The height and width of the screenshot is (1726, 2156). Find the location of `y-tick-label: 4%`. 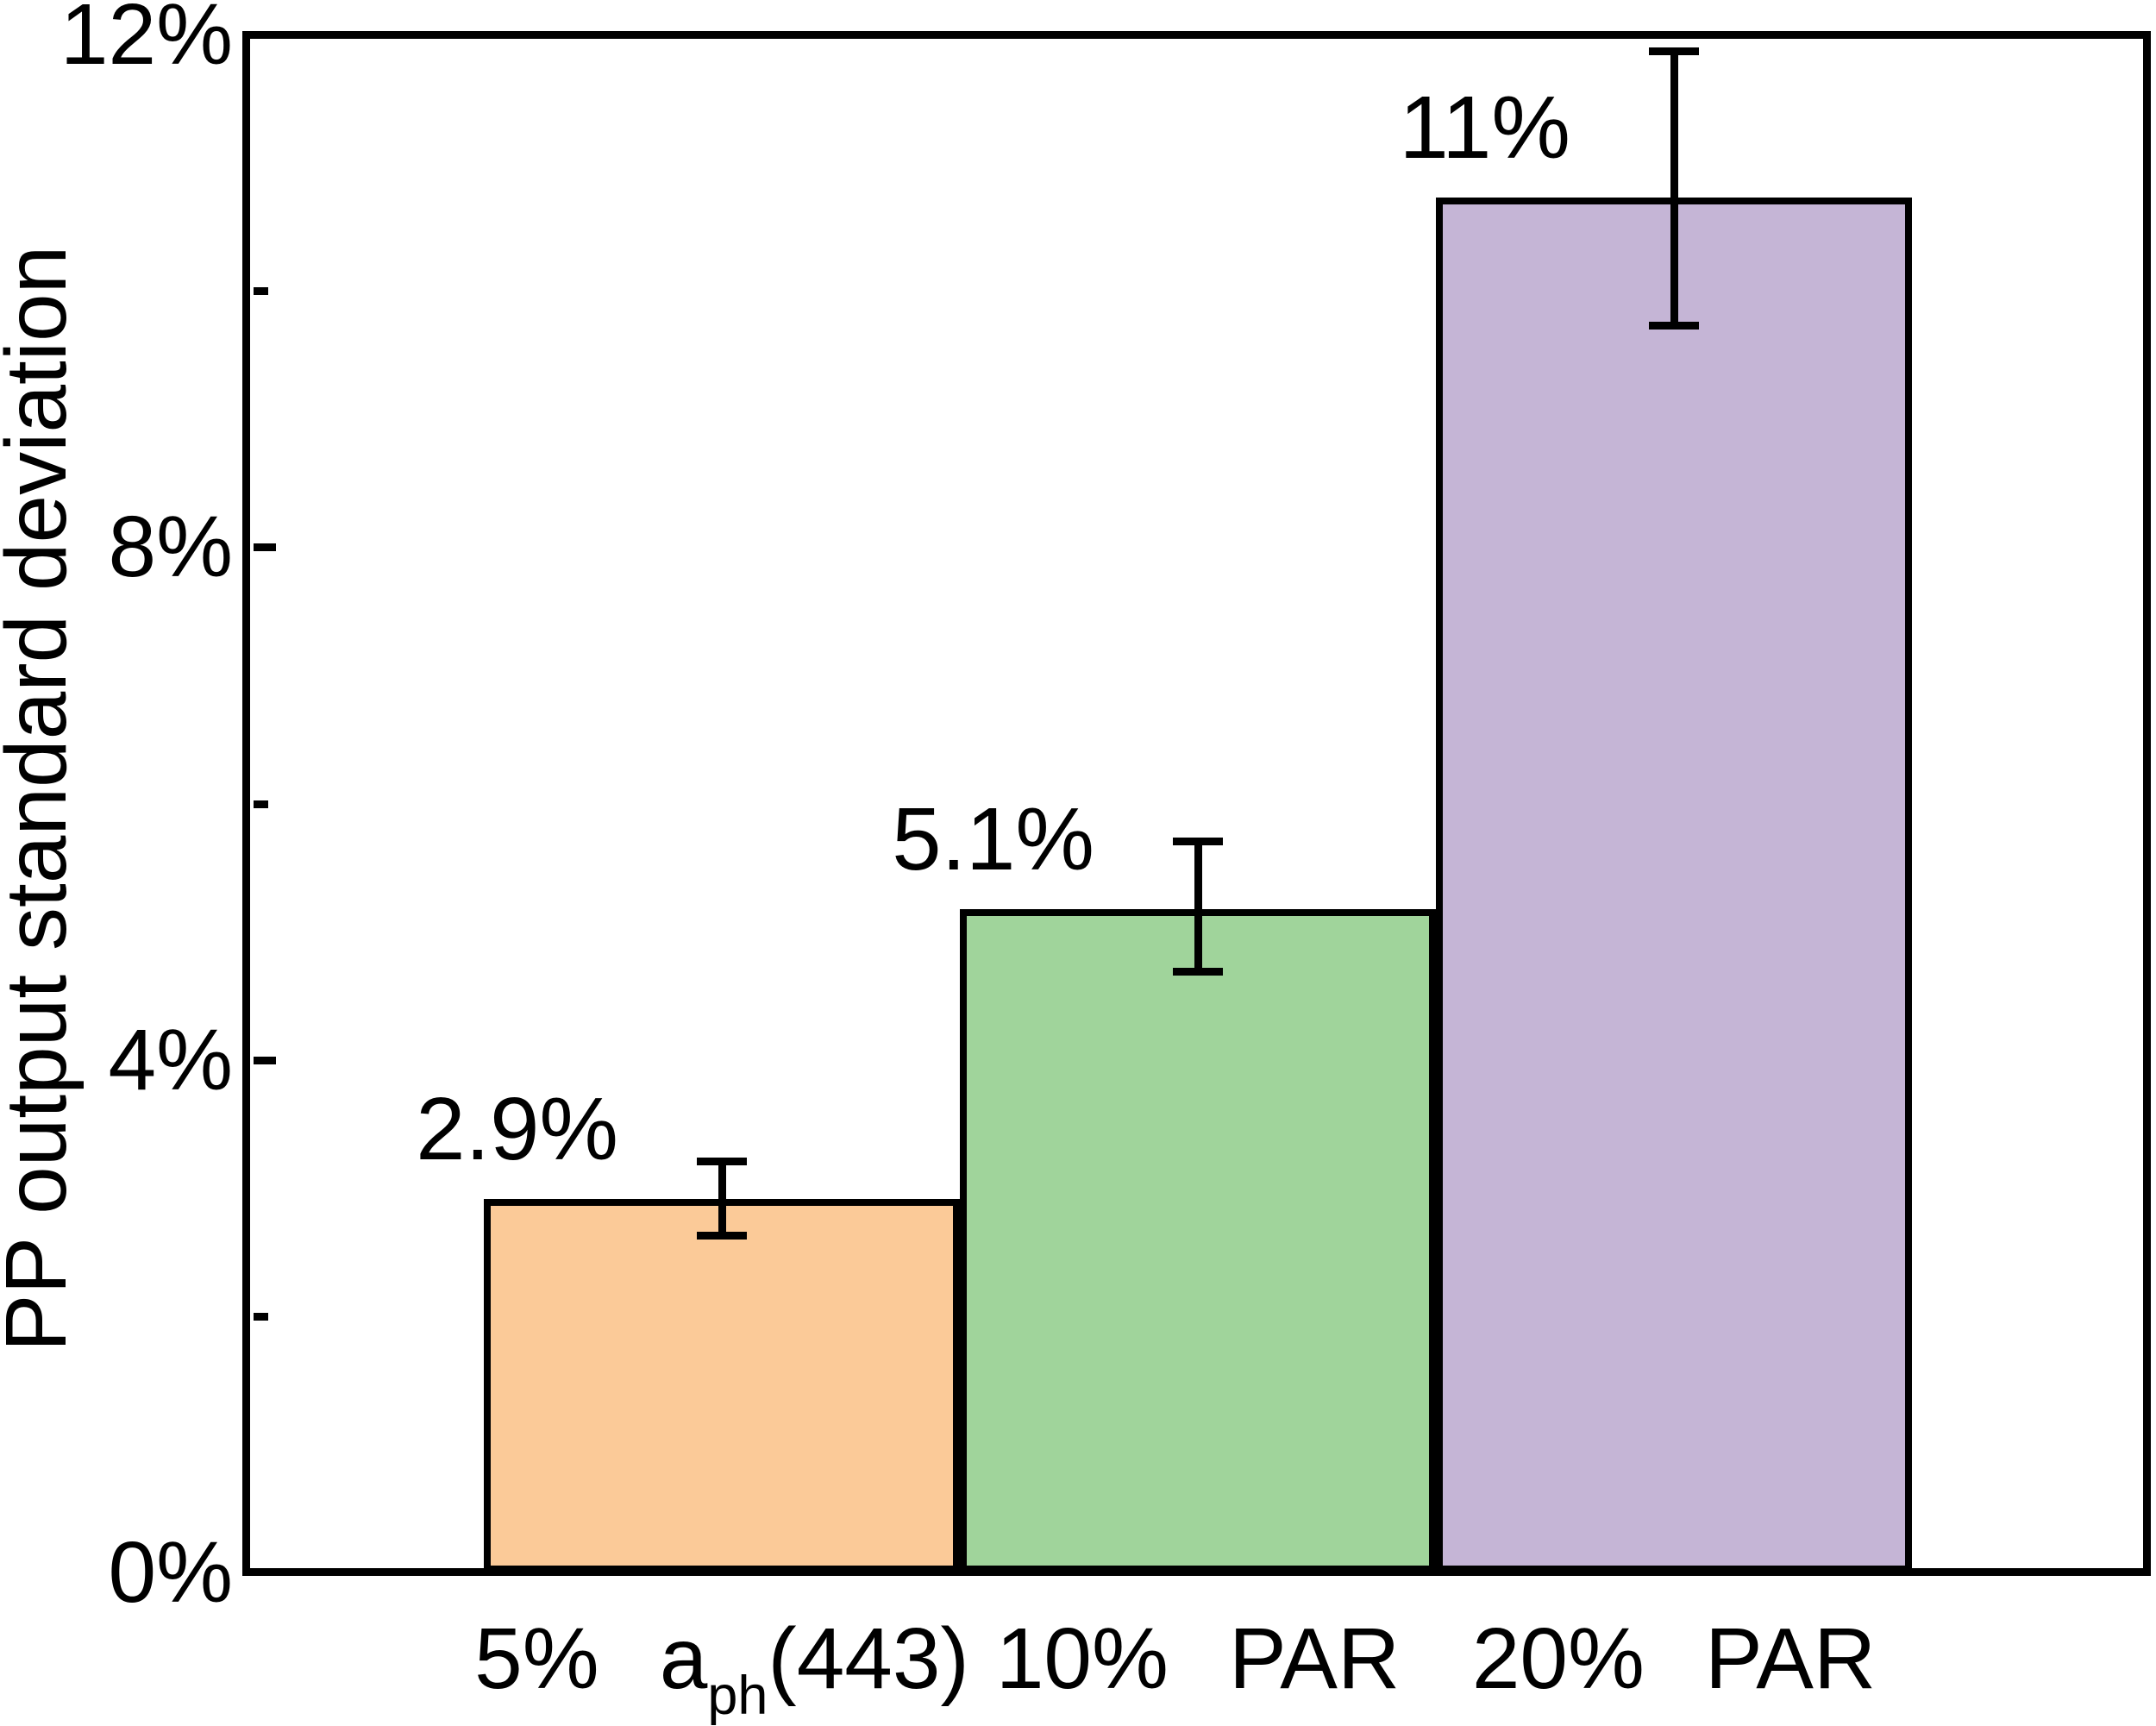

y-tick-label: 4% is located at coordinates (170, 1060).